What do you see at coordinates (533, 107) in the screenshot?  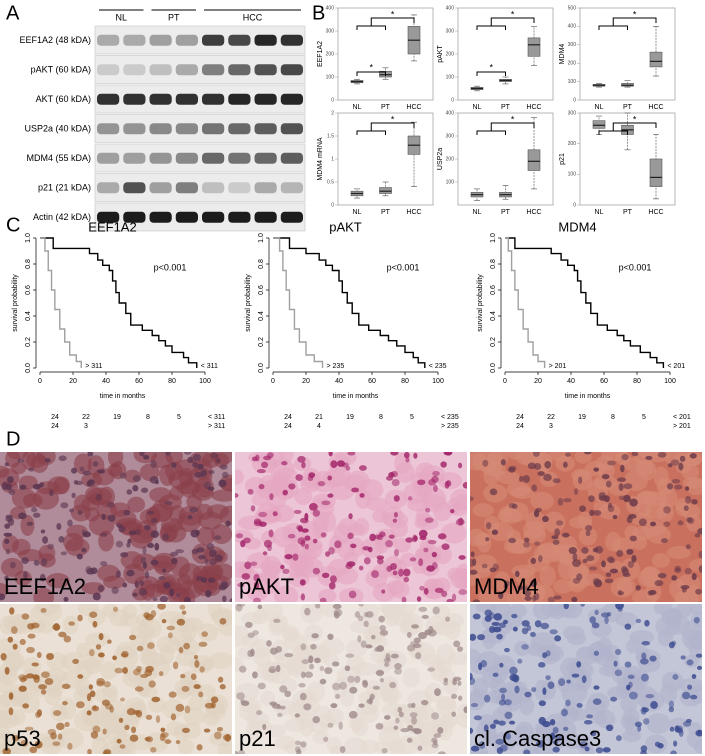 I see `x-tick-label: HCC` at bounding box center [533, 107].